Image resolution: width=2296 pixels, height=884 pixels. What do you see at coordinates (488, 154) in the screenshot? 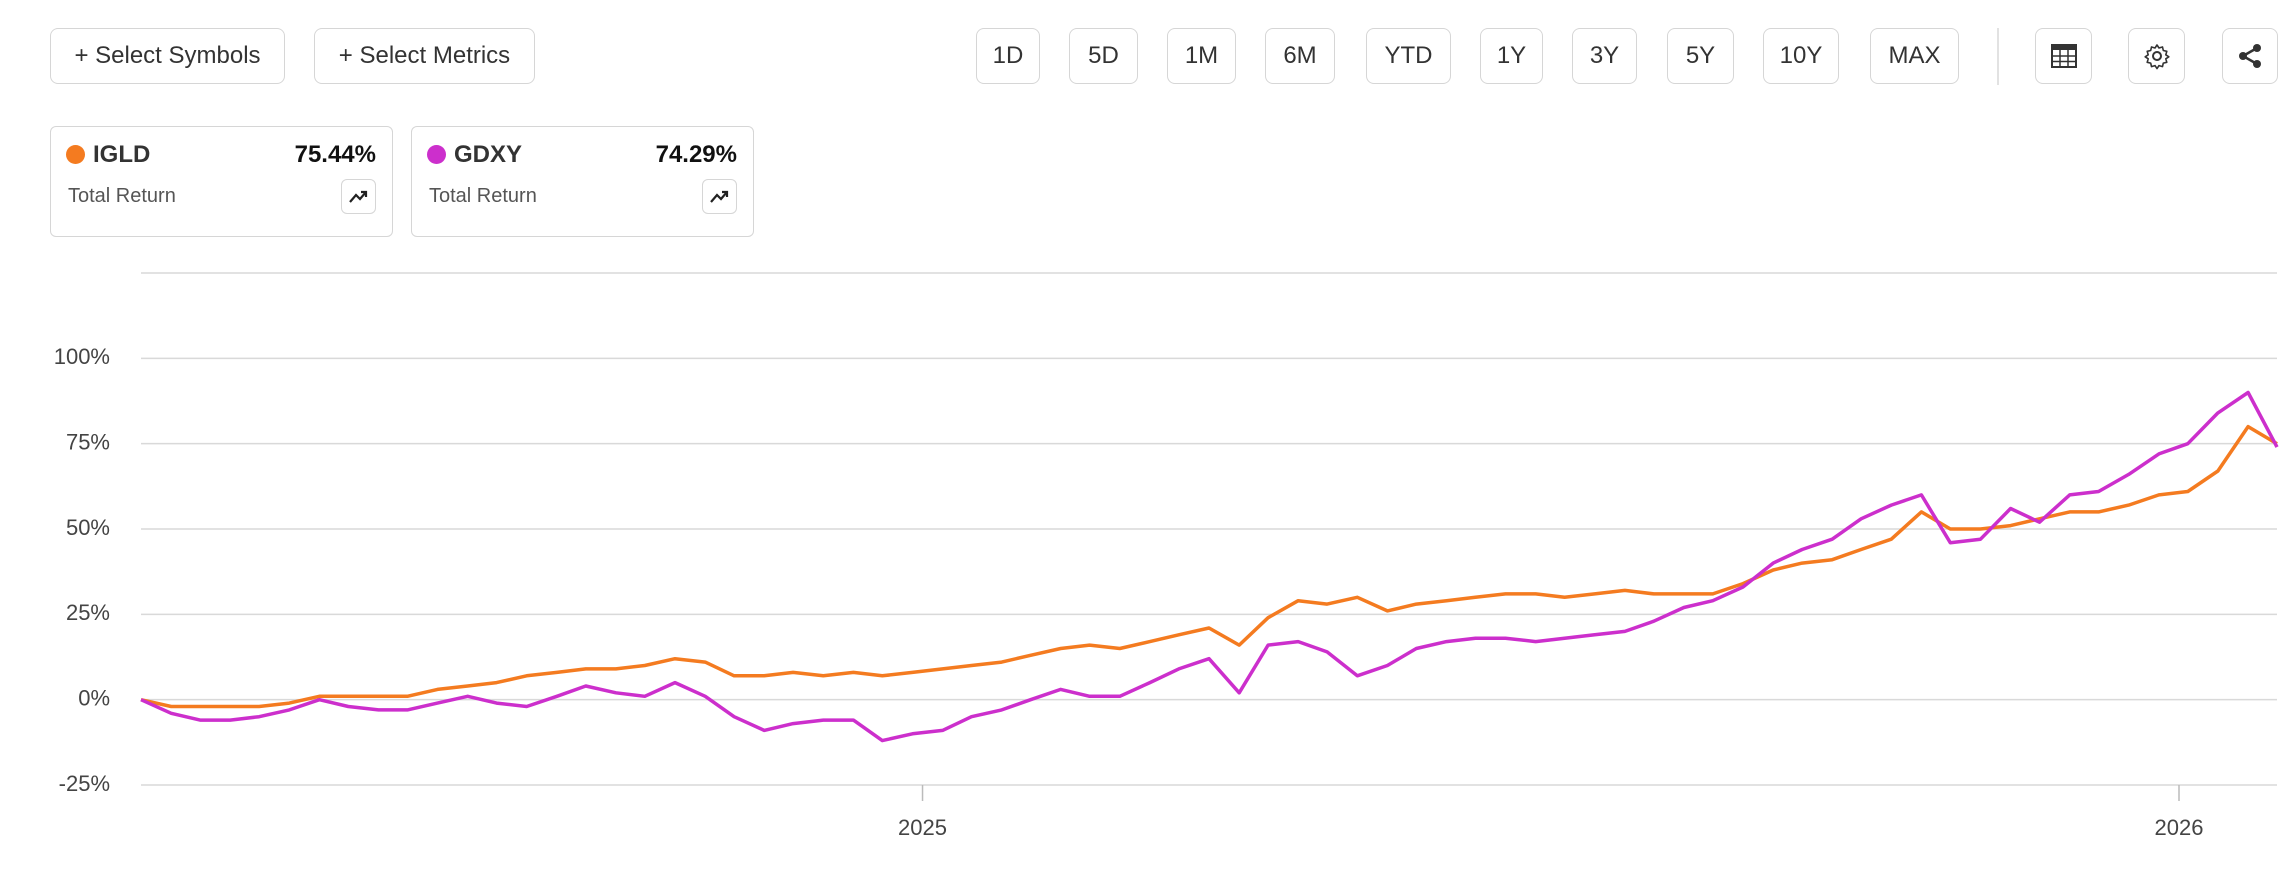
I see `symbol-name: GDXY` at bounding box center [488, 154].